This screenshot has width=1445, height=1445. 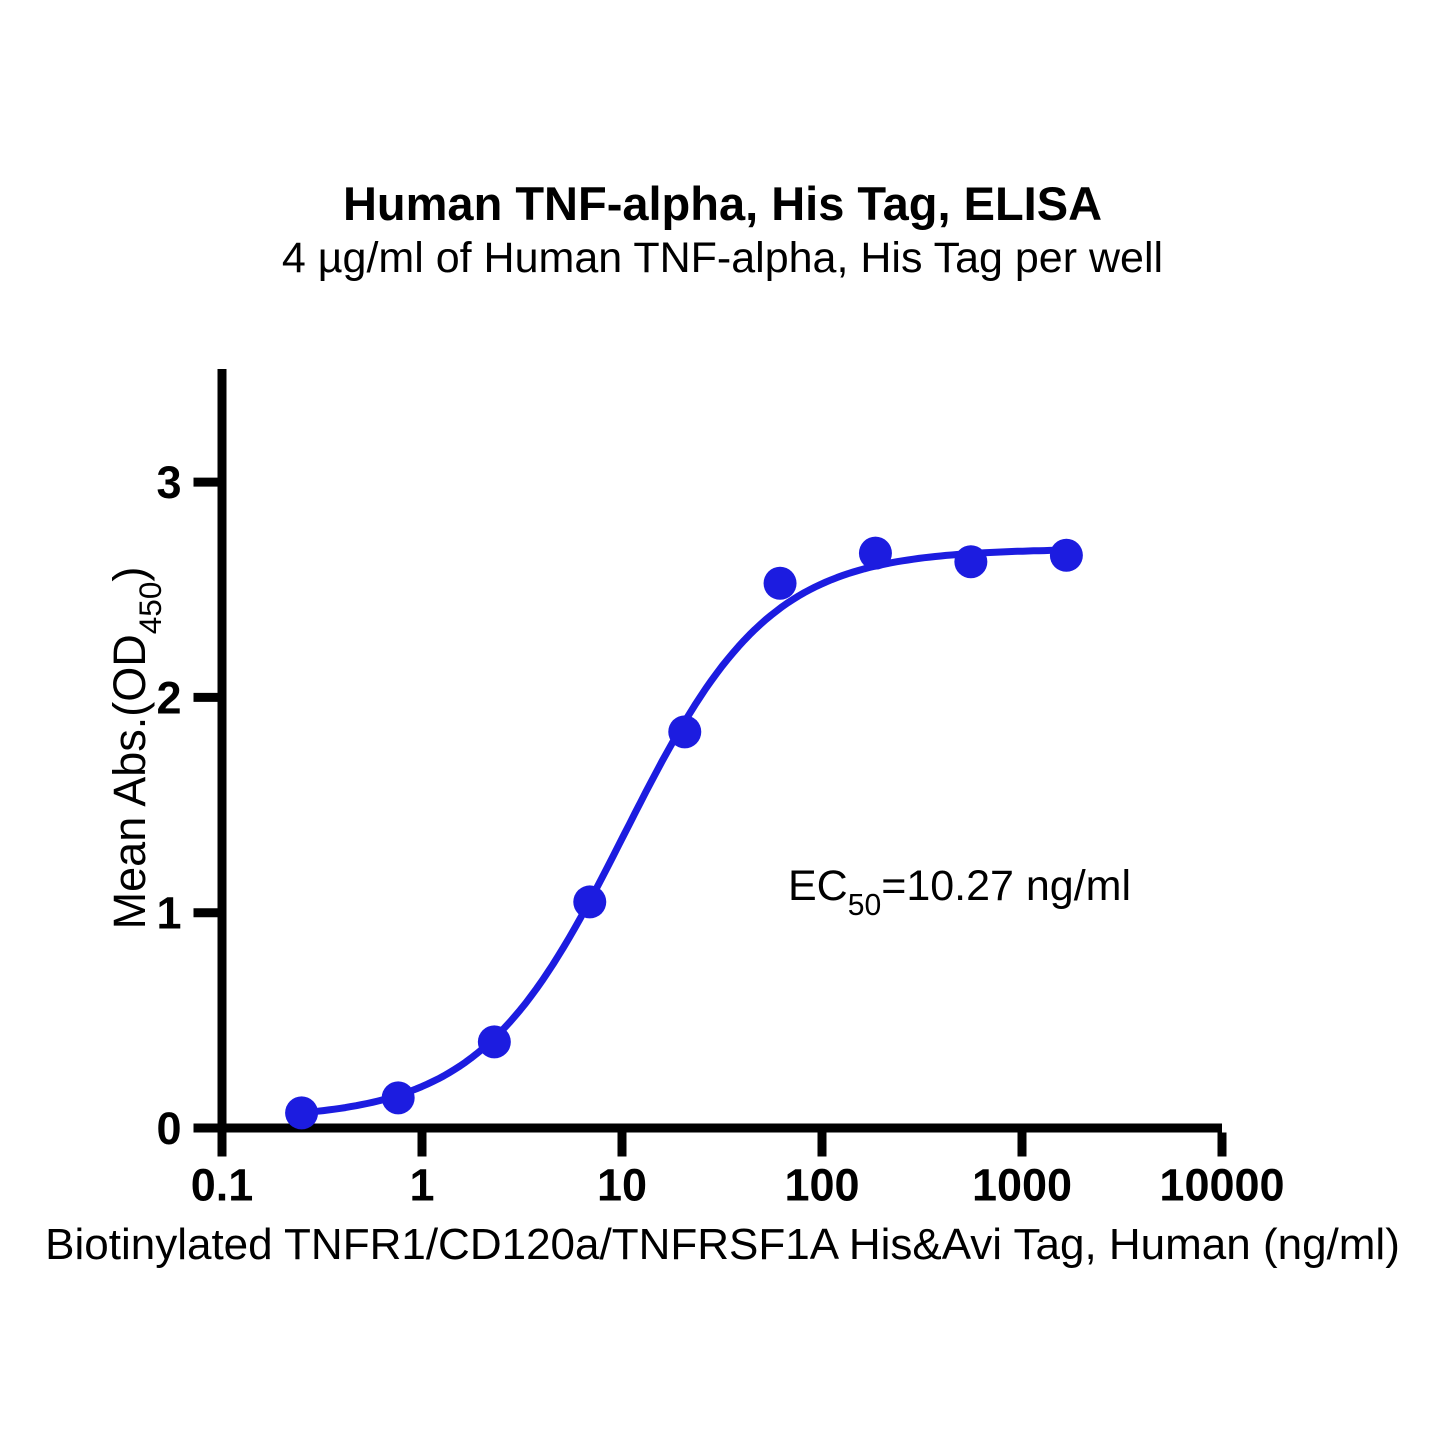 I want to click on y-tick-label: 1, so click(x=168, y=913).